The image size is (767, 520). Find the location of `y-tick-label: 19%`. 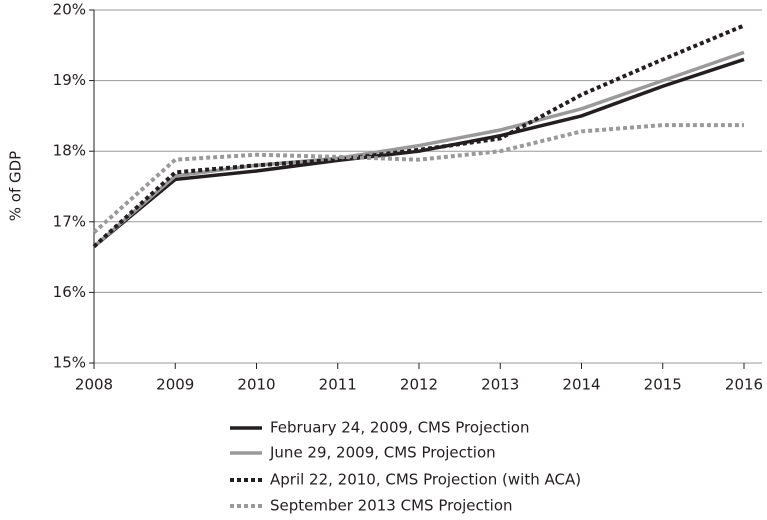

y-tick-label: 19% is located at coordinates (69, 80).